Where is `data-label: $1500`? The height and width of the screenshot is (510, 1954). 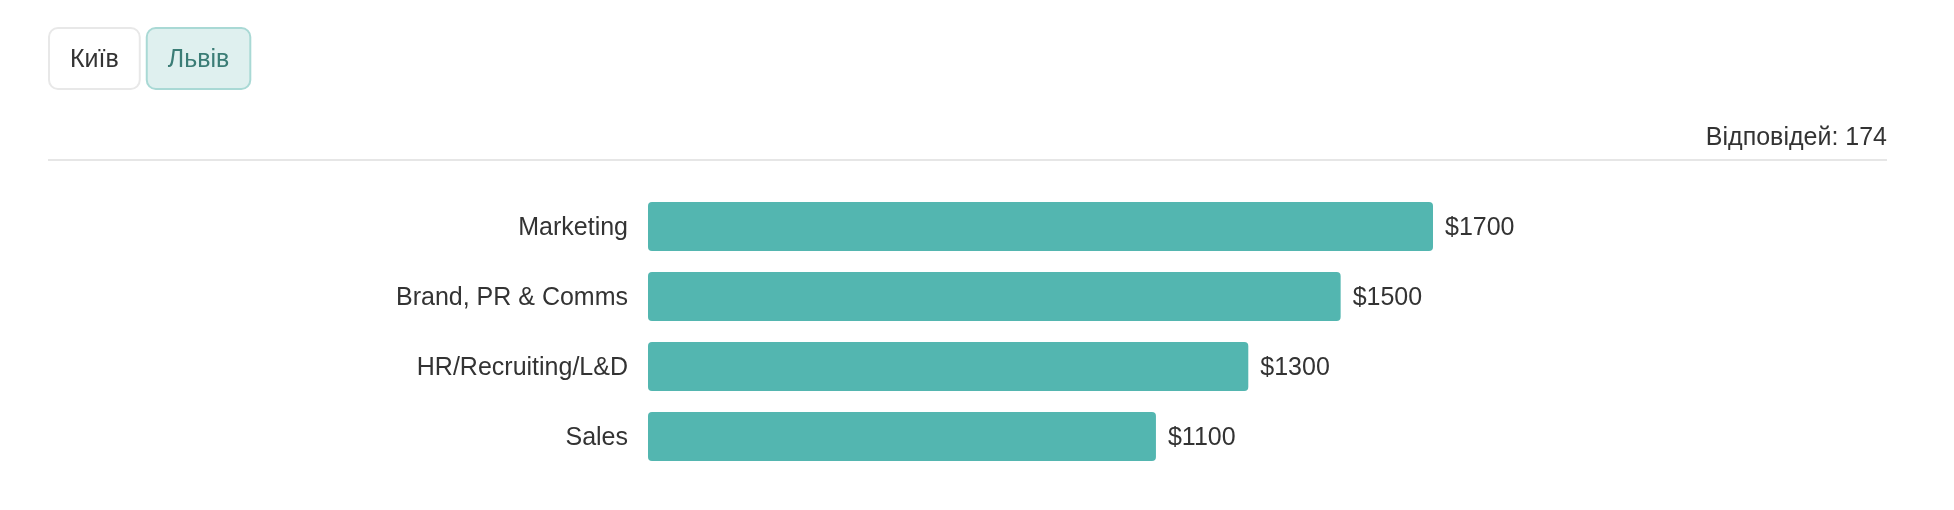
data-label: $1500 is located at coordinates (1387, 296).